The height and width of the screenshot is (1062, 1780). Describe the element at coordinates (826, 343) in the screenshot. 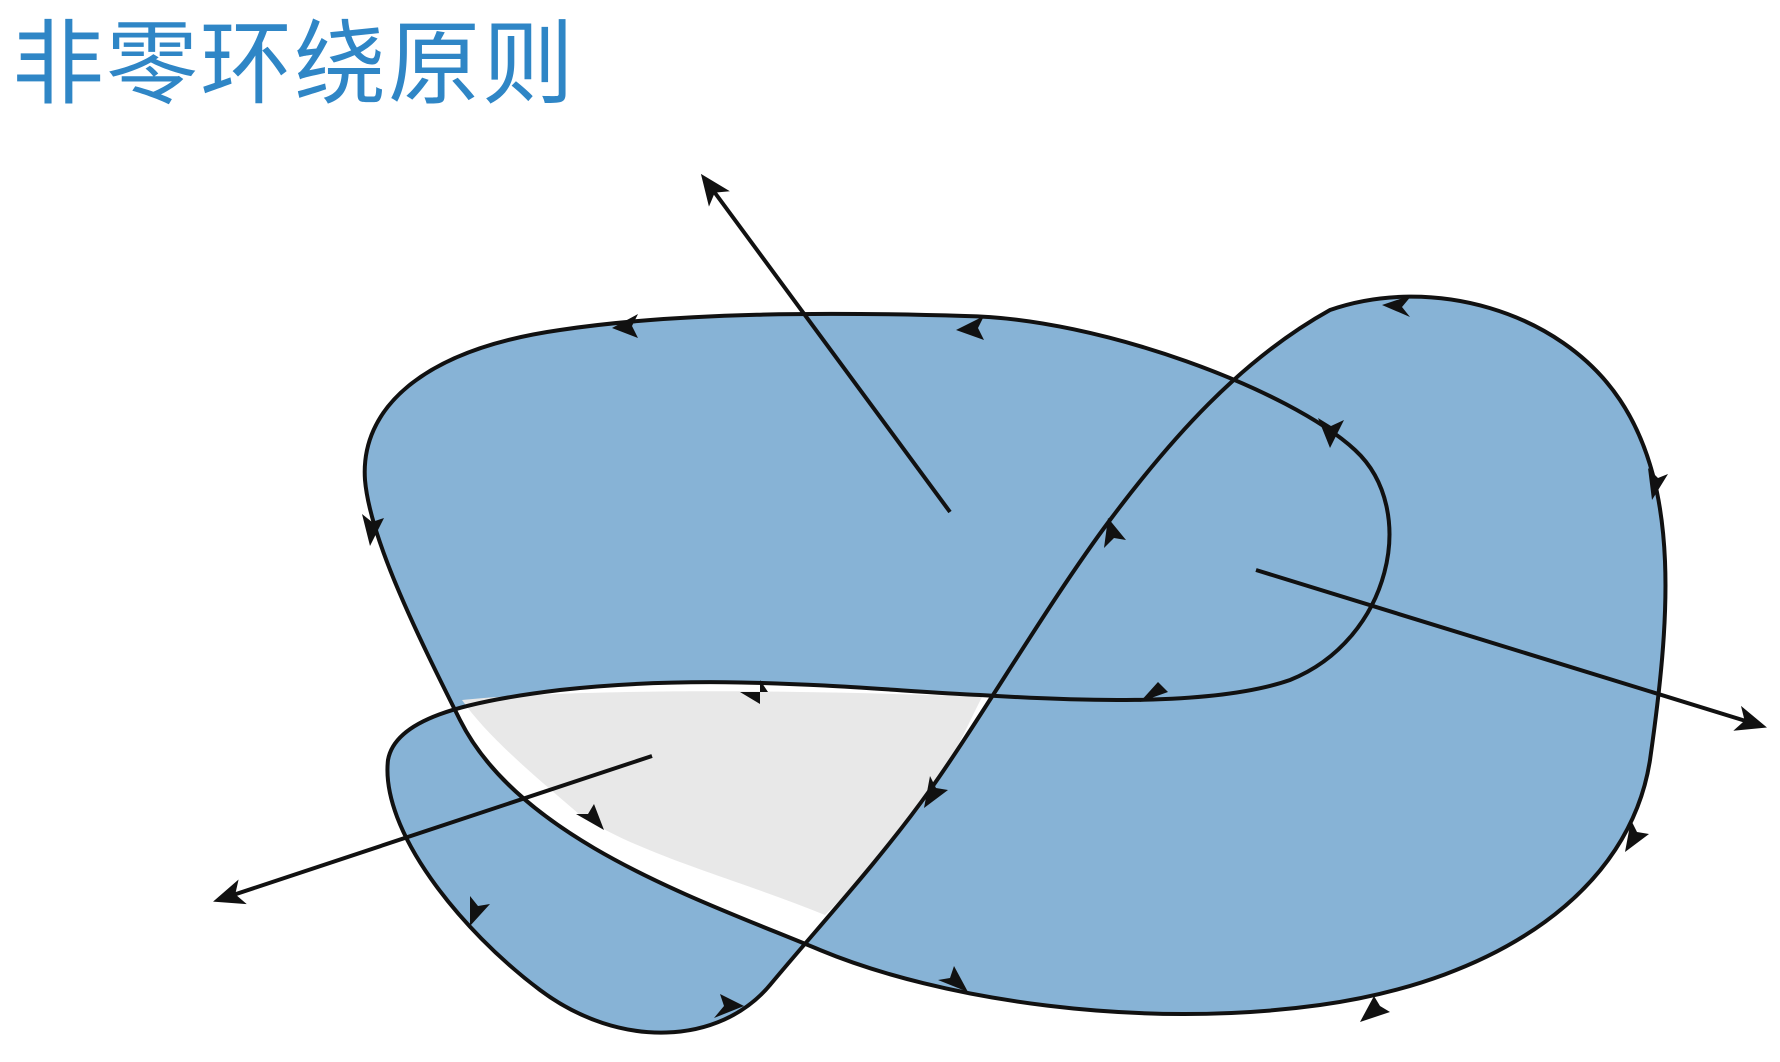

I see `ray-upper-left` at that location.